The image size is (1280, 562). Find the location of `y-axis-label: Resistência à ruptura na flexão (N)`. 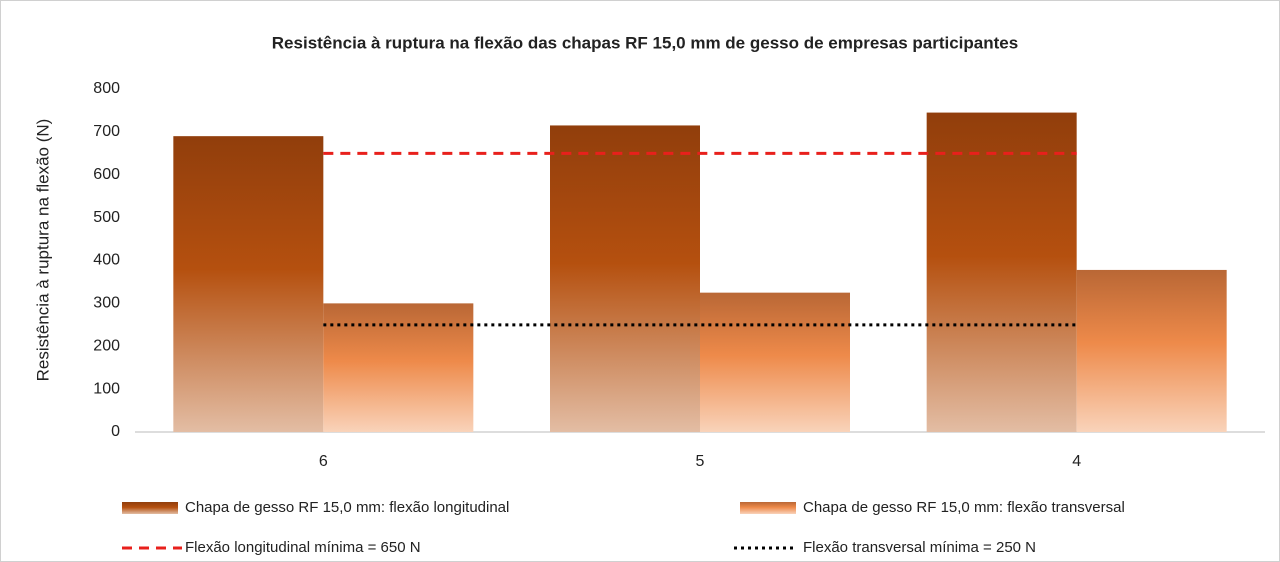

y-axis-label: Resistência à ruptura na flexão (N) is located at coordinates (42, 250).